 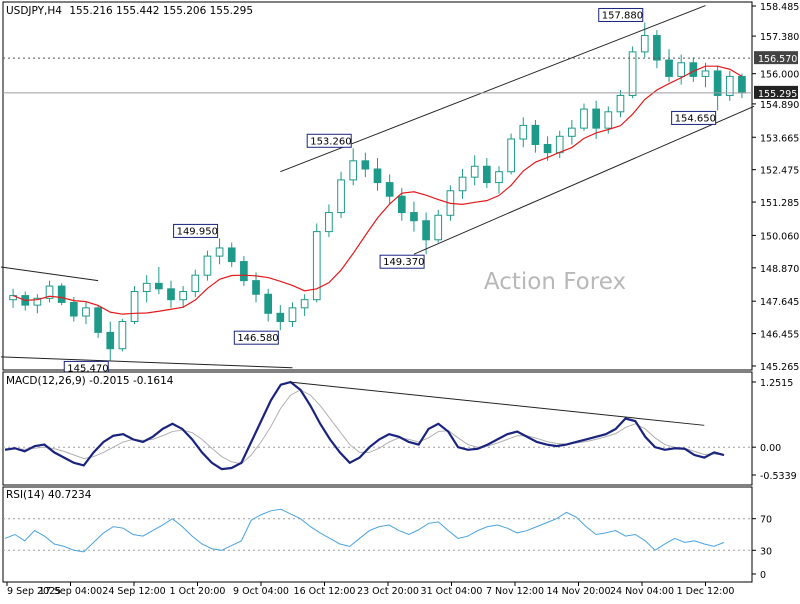 I want to click on macd-title: MACD(12,26,9) -0.2015 -0.1614, so click(x=90, y=381).